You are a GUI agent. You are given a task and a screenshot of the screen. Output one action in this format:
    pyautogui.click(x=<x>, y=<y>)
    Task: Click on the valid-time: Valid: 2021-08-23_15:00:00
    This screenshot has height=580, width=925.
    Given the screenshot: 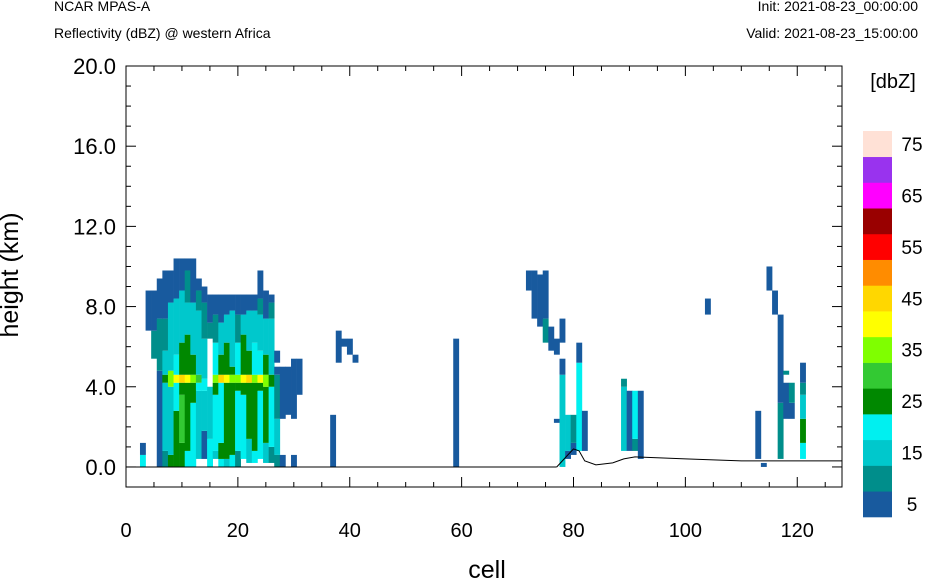 What is the action you would take?
    pyautogui.click(x=832, y=33)
    